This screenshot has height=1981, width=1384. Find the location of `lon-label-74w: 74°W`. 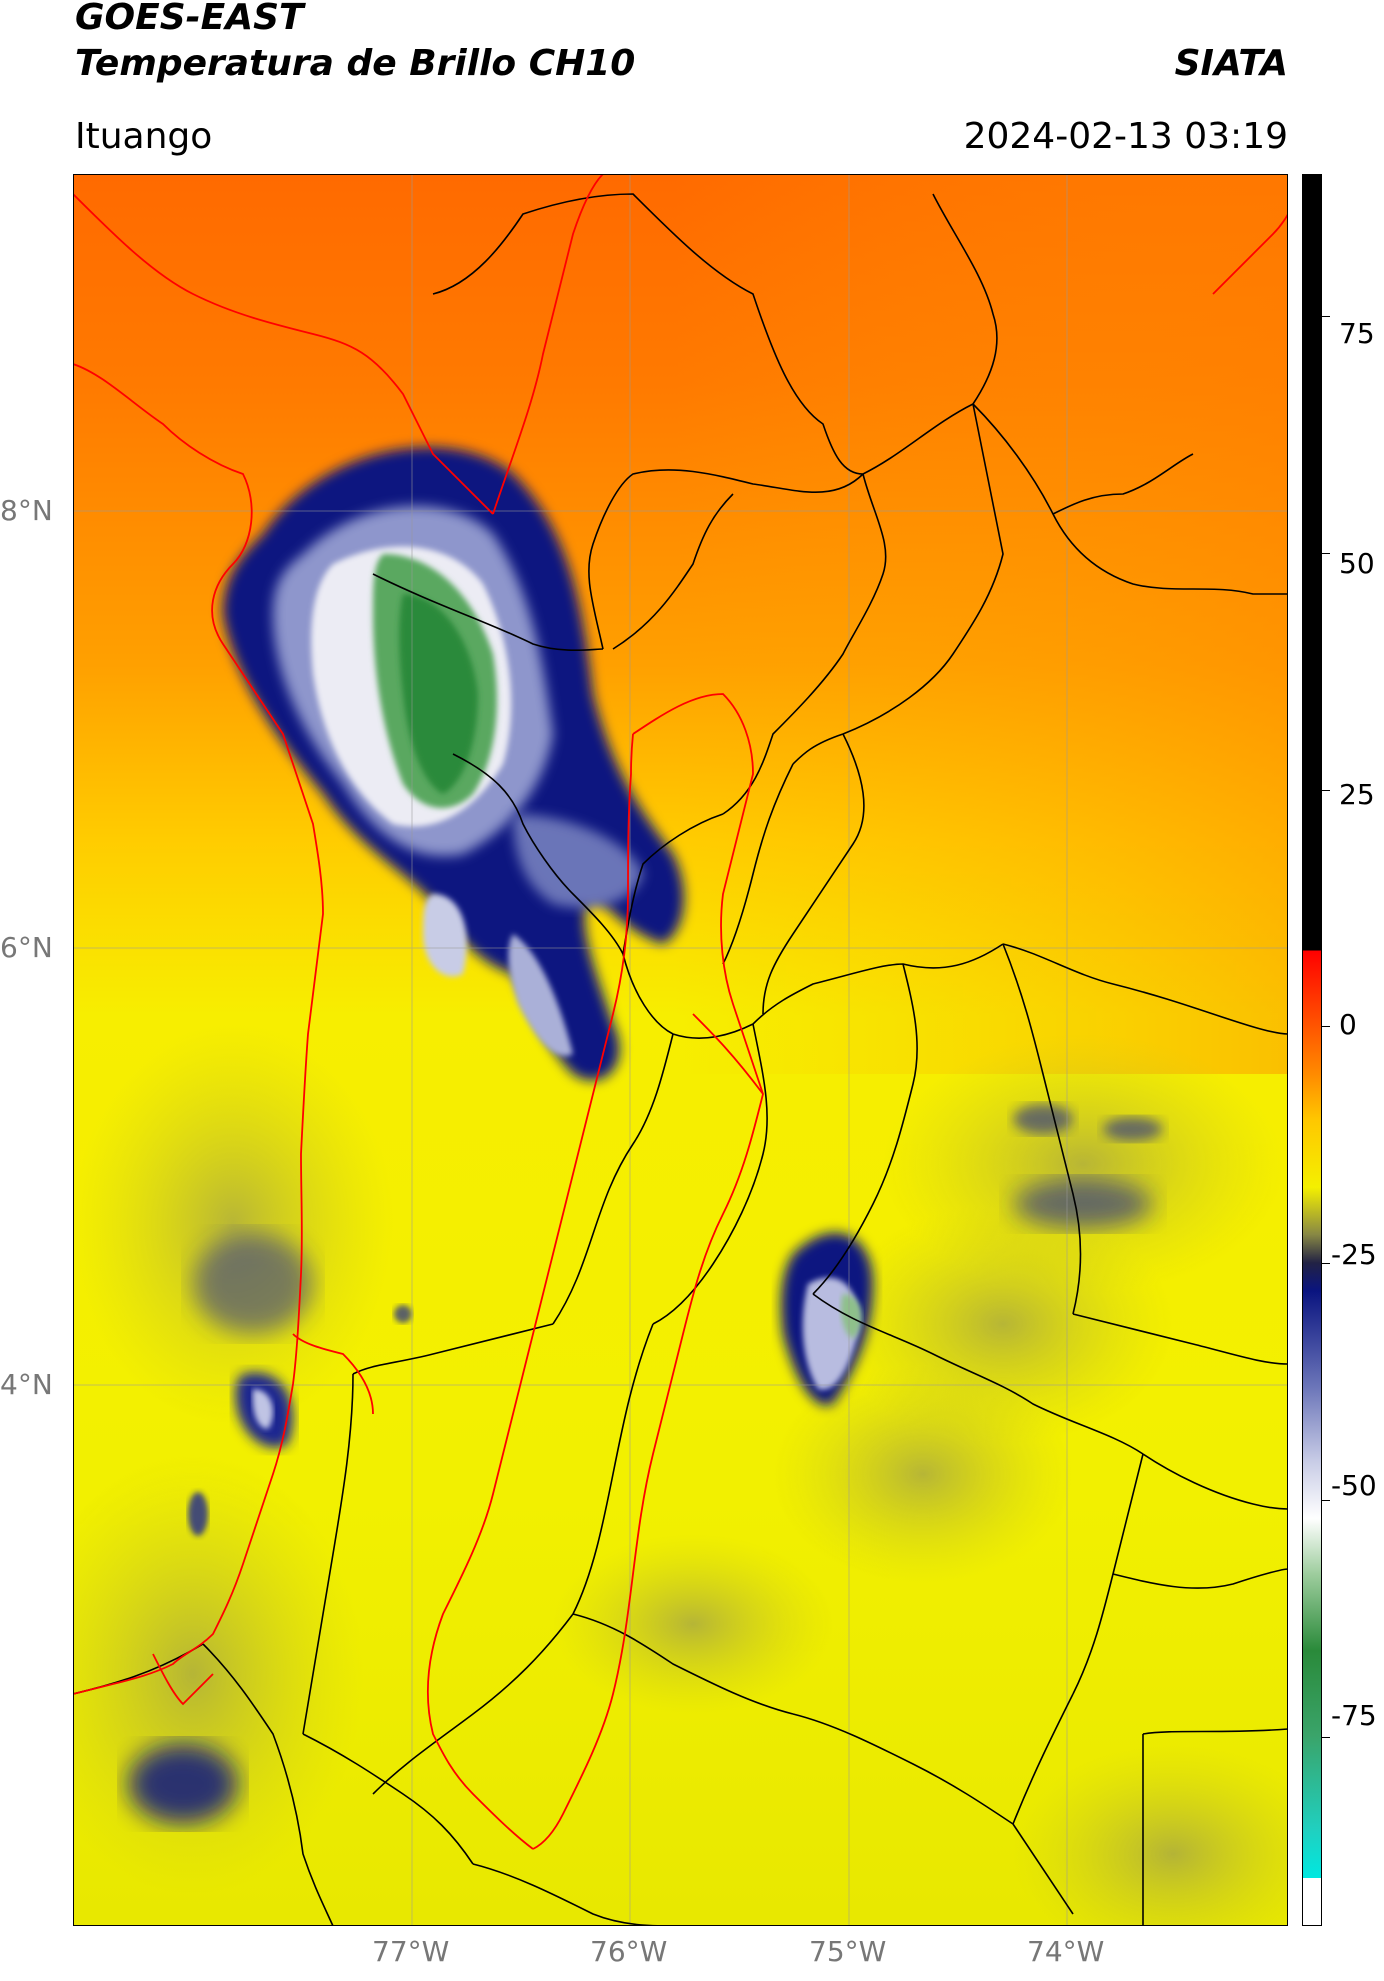

lon-label-74w: 74°W is located at coordinates (1066, 1951).